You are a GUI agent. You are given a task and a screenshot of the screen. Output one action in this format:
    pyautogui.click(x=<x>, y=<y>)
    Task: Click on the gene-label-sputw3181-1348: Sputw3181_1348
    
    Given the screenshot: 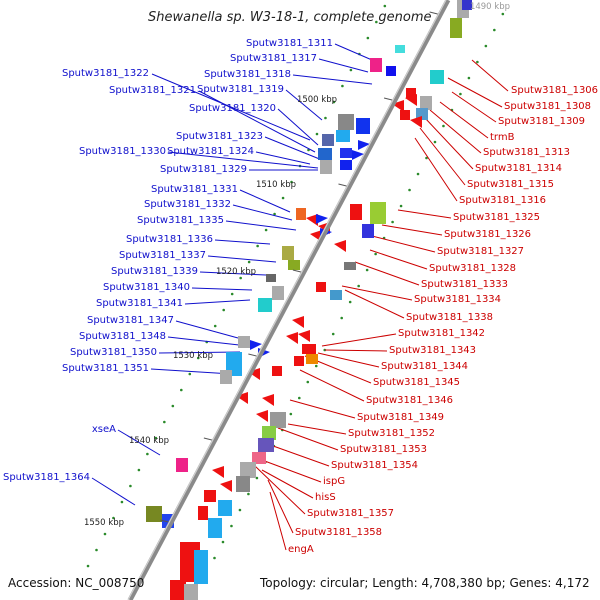 What is the action you would take?
    pyautogui.click(x=122, y=336)
    